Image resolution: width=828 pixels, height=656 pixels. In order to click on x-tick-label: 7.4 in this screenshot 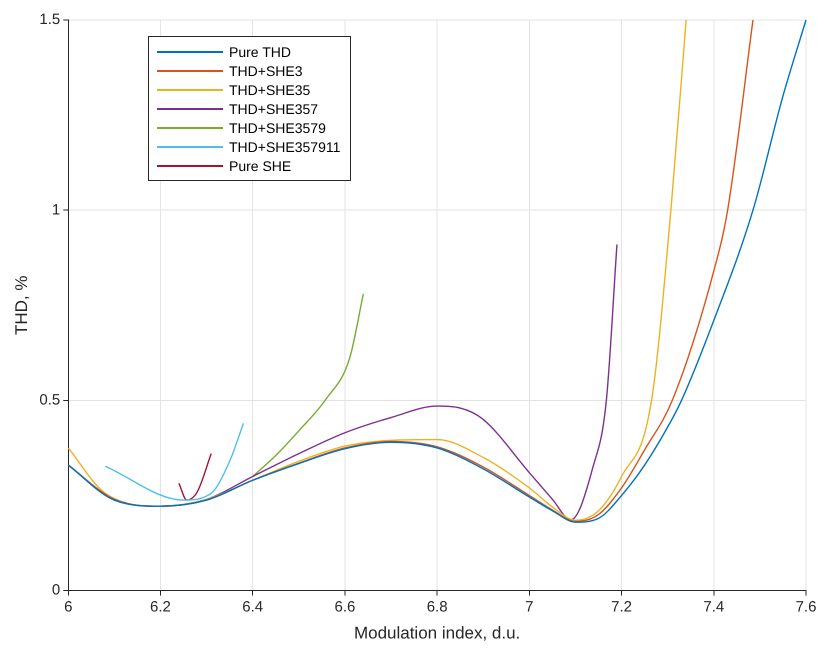, I will do `click(713, 607)`.